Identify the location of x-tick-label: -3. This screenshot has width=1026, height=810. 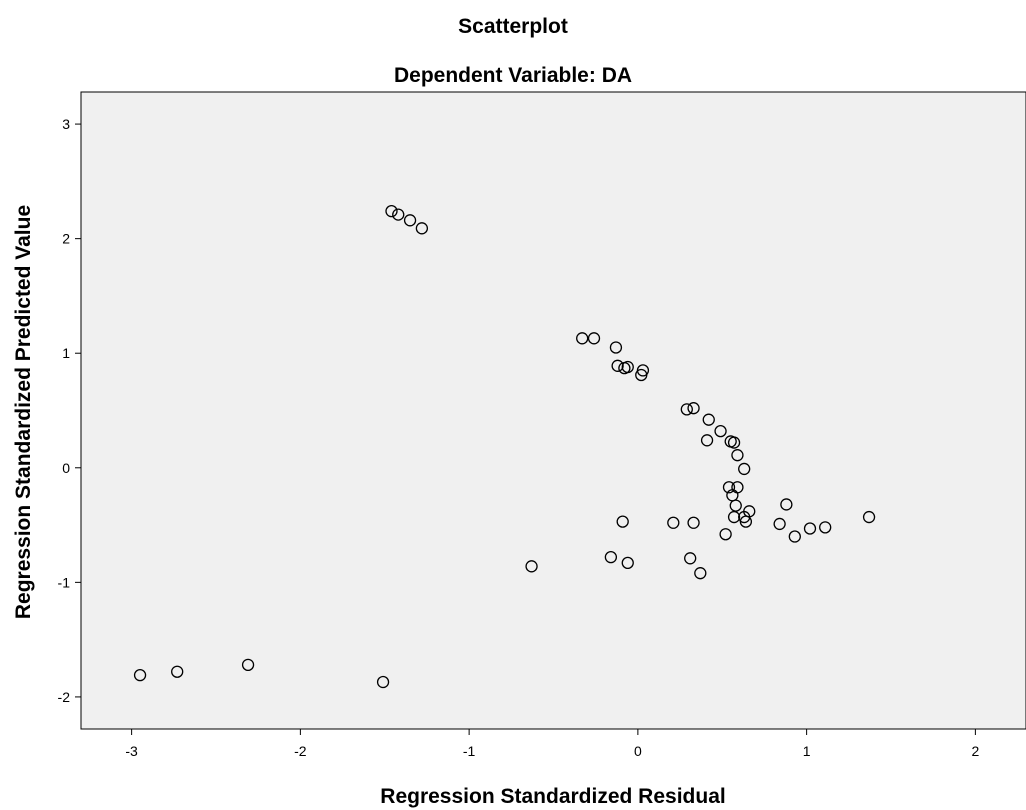
(131, 751).